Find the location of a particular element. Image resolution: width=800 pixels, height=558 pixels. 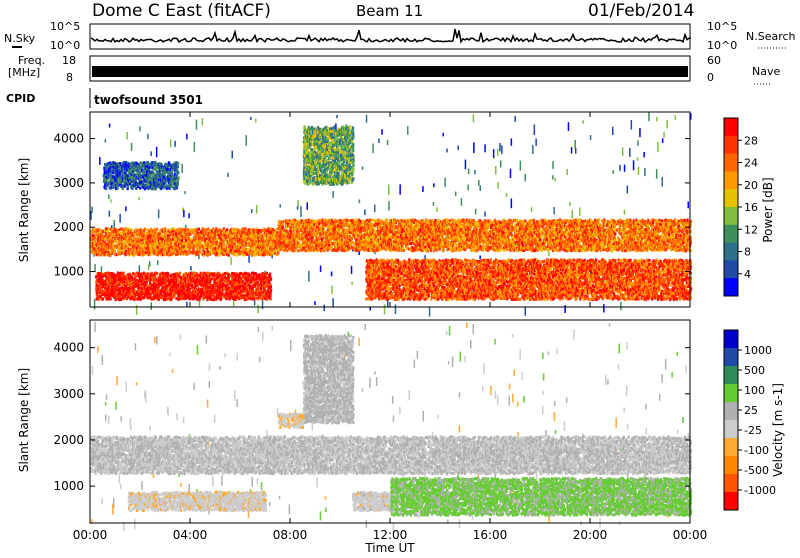

nave-label: Nave is located at coordinates (766, 71).